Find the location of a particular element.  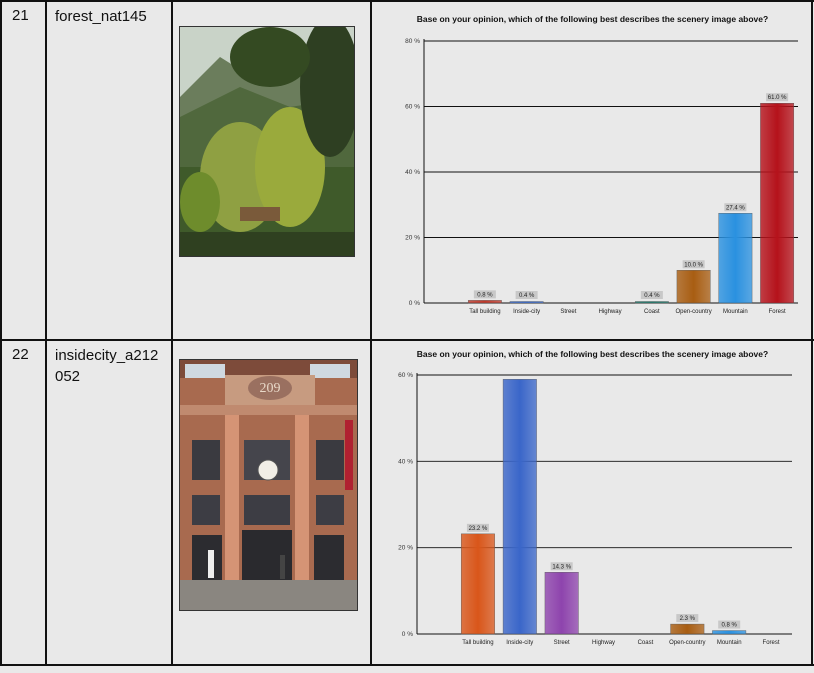

forest-scenery-photo is located at coordinates (267, 141).